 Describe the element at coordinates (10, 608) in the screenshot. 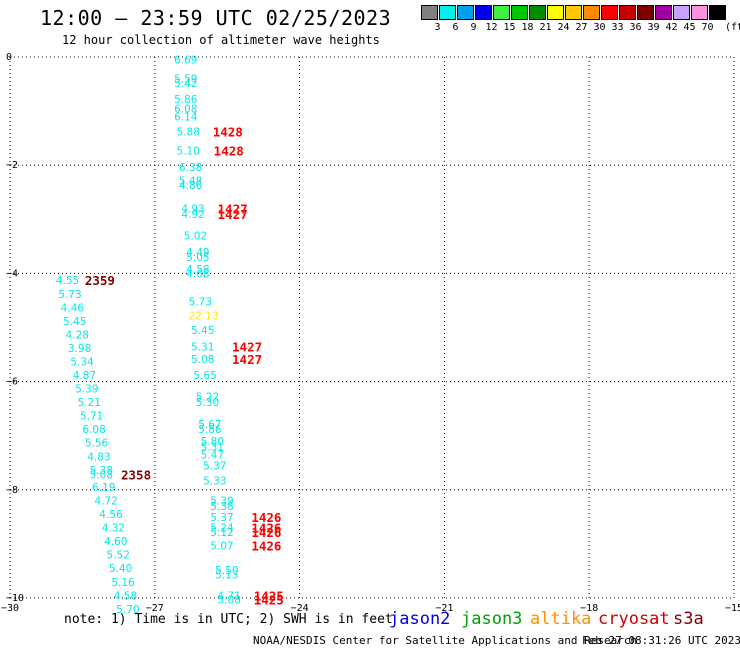

I see `x-tick-label: −30` at that location.